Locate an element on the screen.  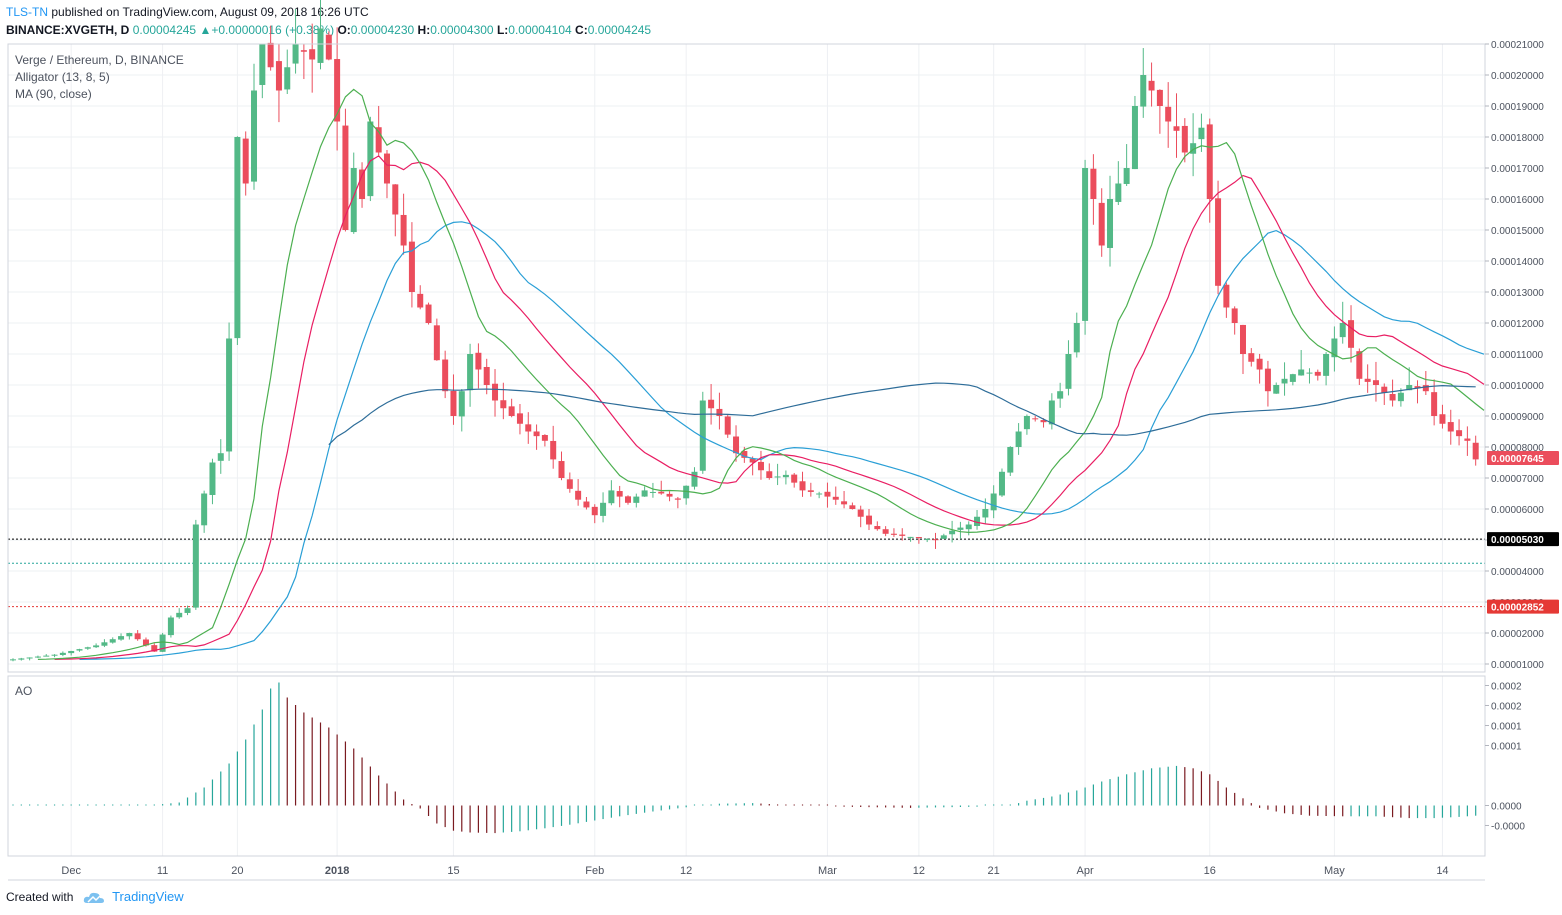
price-tick-label: 0.00009000 is located at coordinates (1517, 417).